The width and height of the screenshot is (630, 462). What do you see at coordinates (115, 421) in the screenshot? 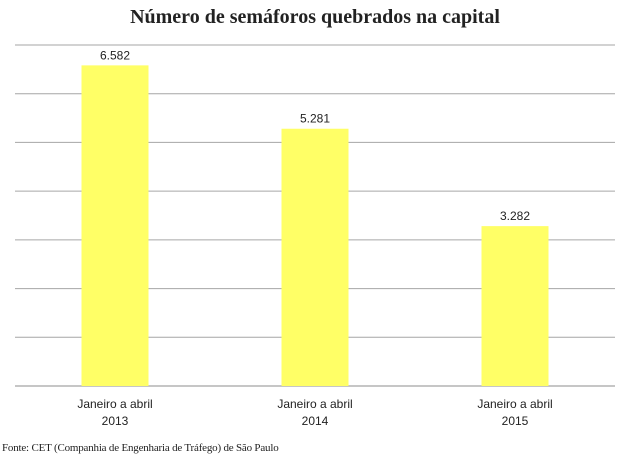
I see `x-tick-label: 2013` at bounding box center [115, 421].